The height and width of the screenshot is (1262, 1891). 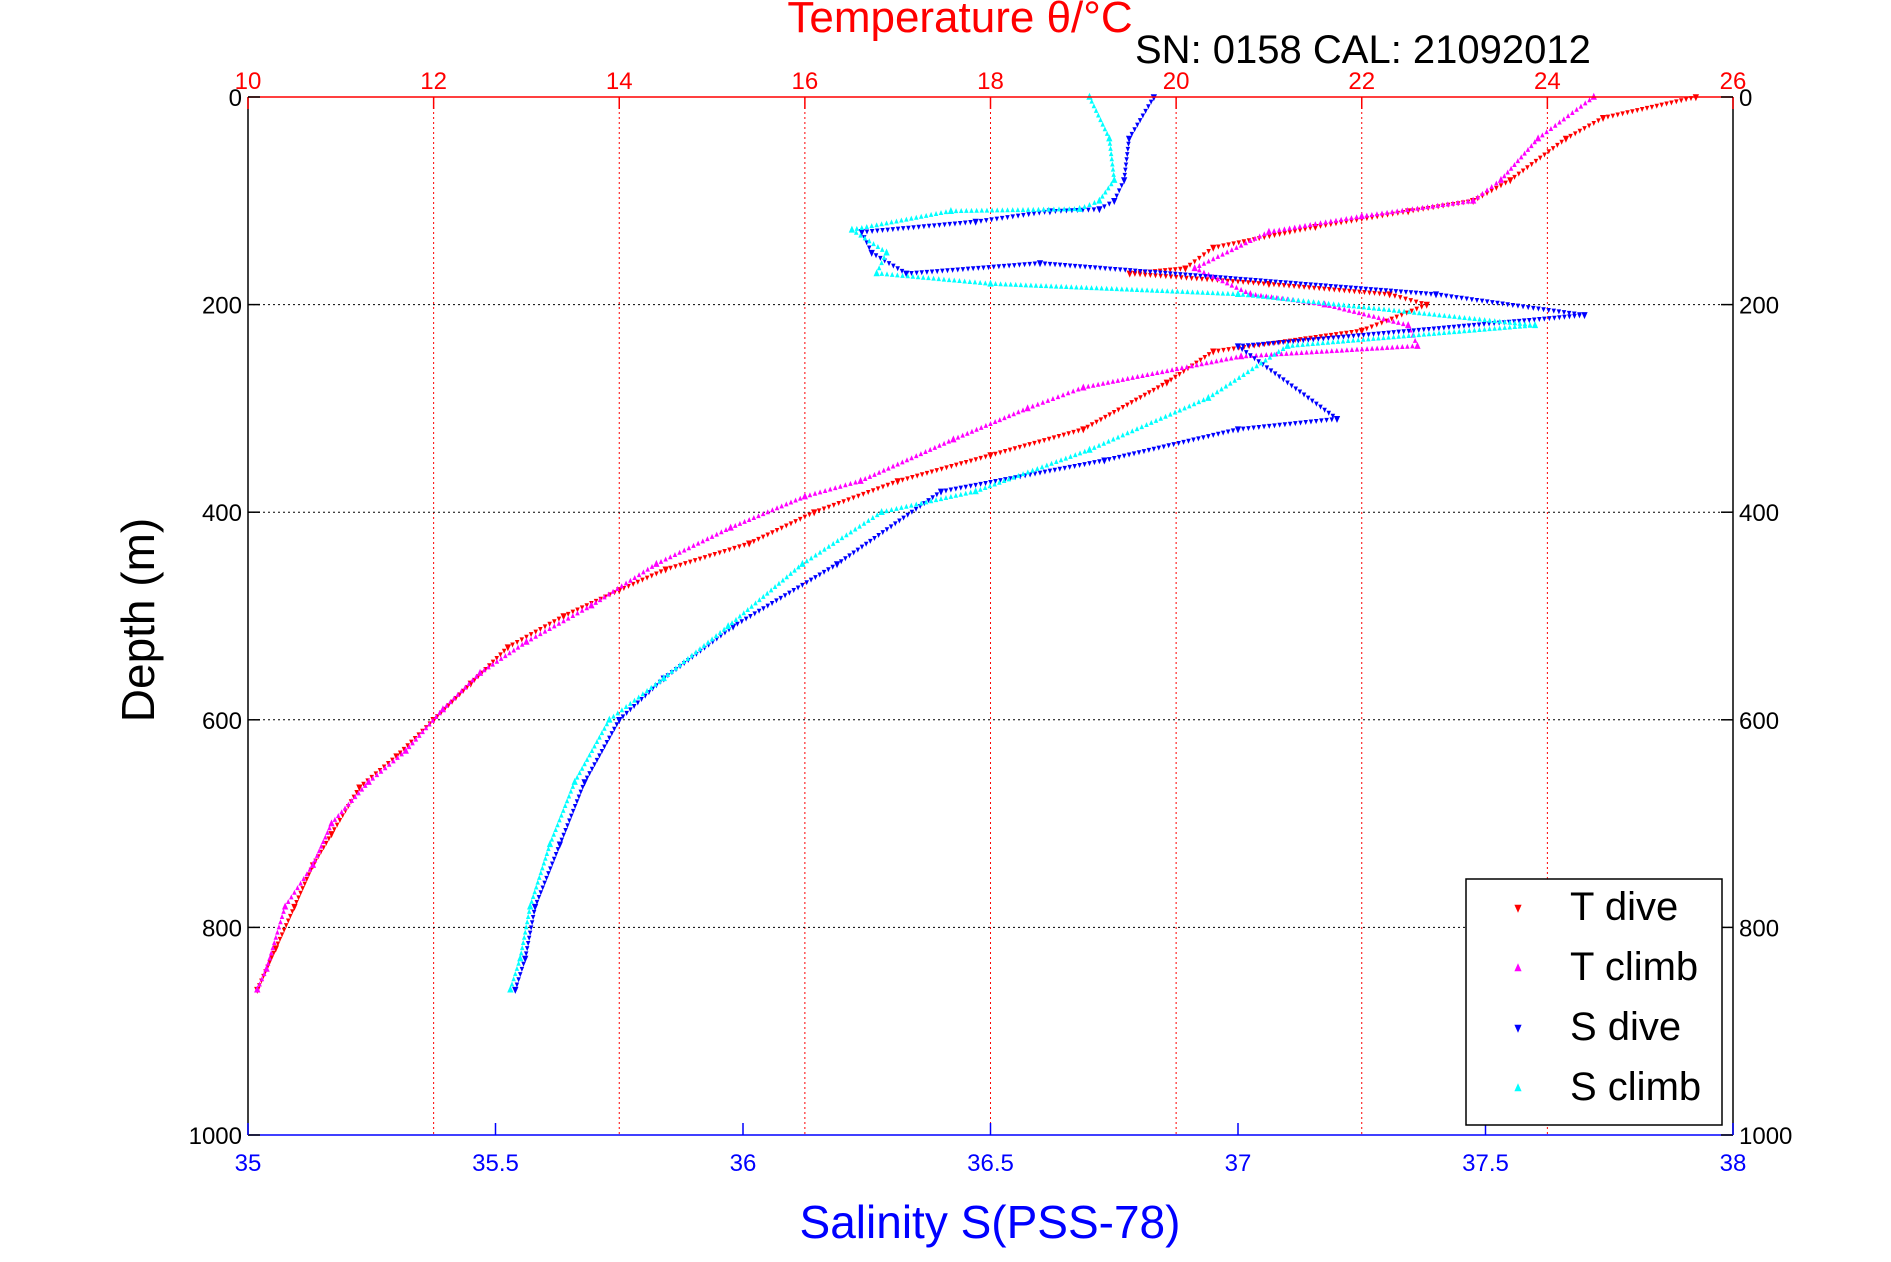 What do you see at coordinates (805, 81) in the screenshot?
I see `x-top-tick-label: 16` at bounding box center [805, 81].